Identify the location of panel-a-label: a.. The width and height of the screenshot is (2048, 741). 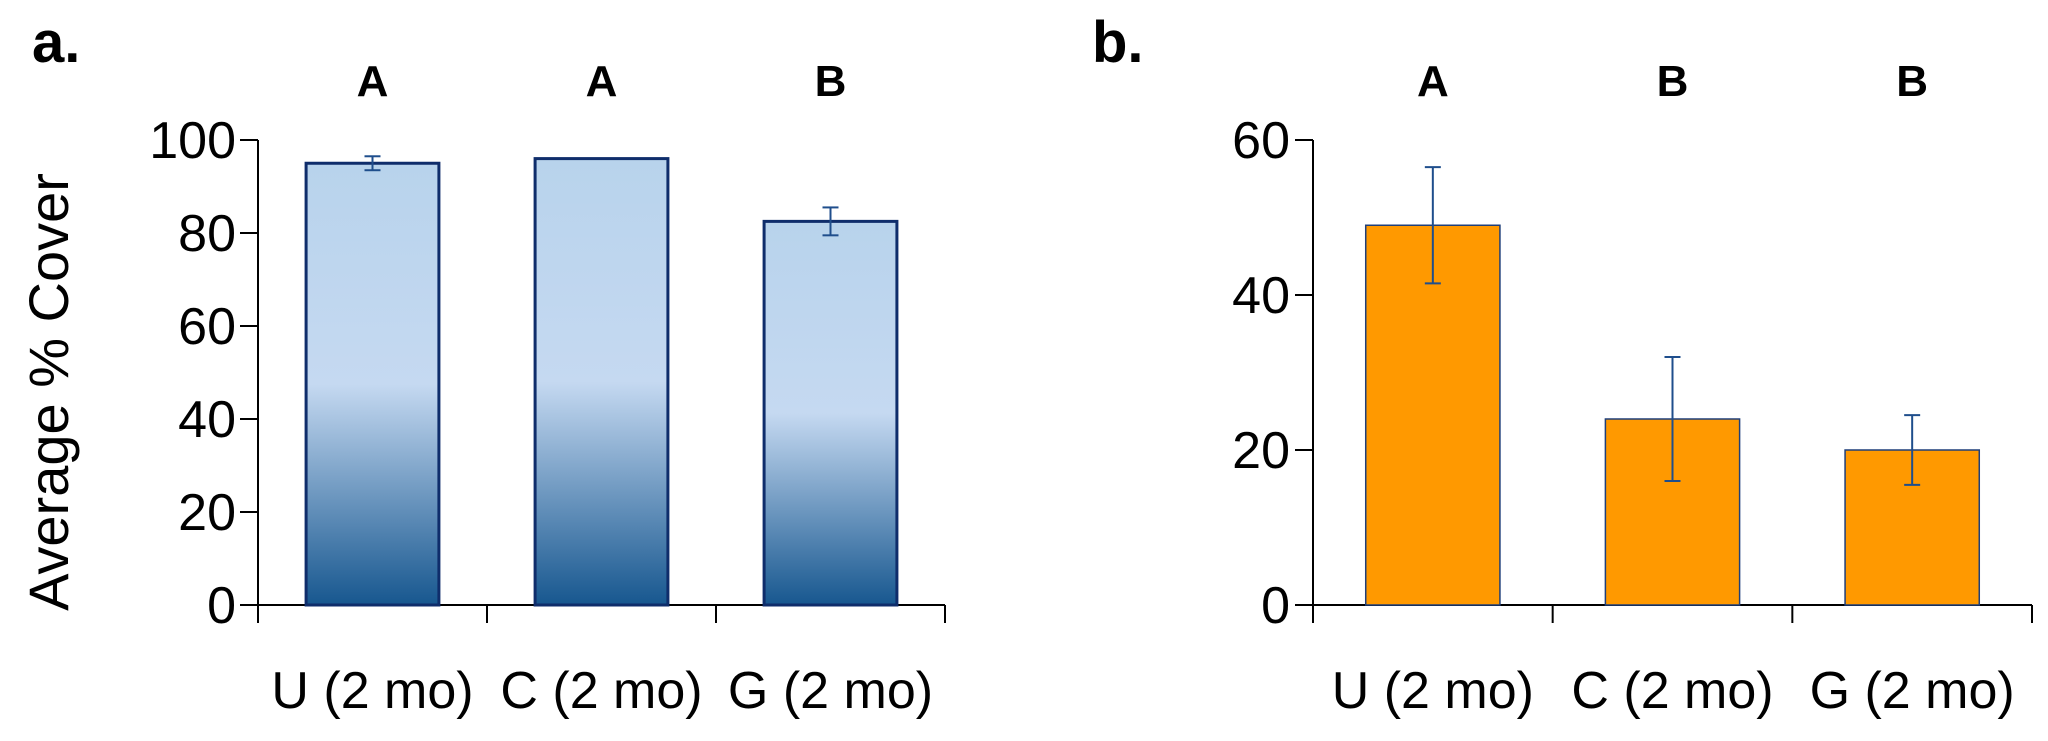
(56, 42).